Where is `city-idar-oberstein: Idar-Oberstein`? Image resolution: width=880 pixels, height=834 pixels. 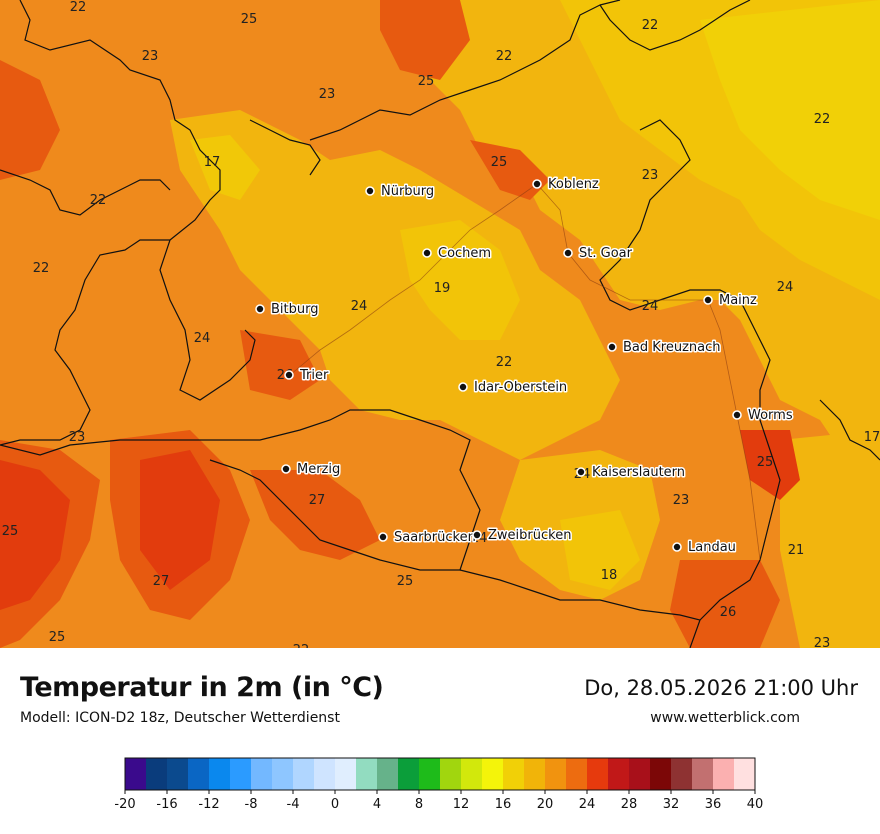 city-idar-oberstein: Idar-Oberstein is located at coordinates (513, 388).